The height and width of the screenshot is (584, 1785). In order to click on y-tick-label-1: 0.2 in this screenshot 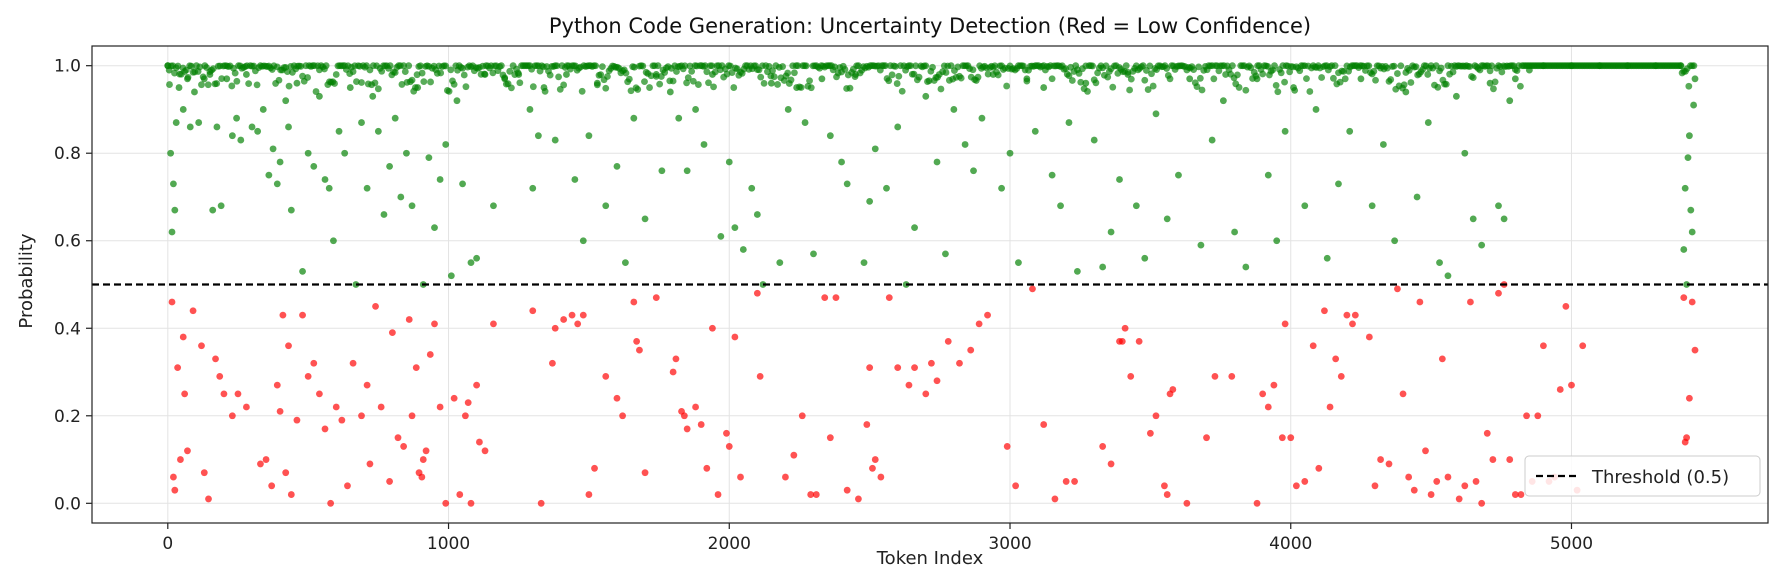, I will do `click(67, 417)`.